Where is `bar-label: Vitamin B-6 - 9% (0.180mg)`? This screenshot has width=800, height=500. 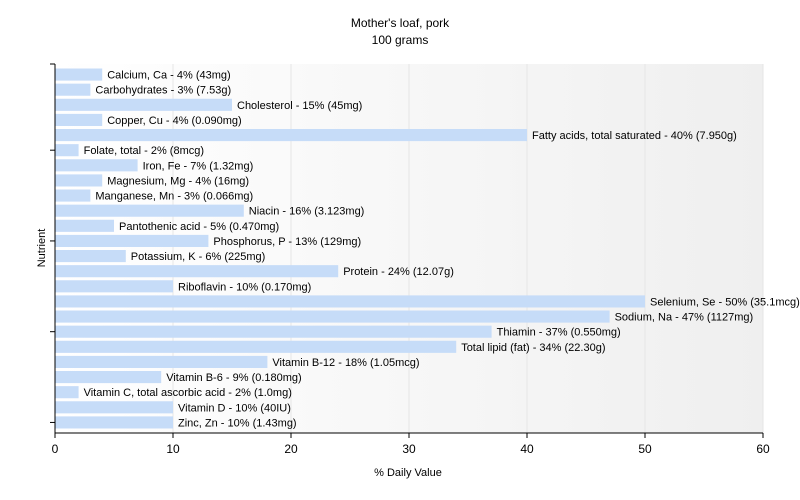
bar-label: Vitamin B-6 - 9% (0.180mg) is located at coordinates (234, 378).